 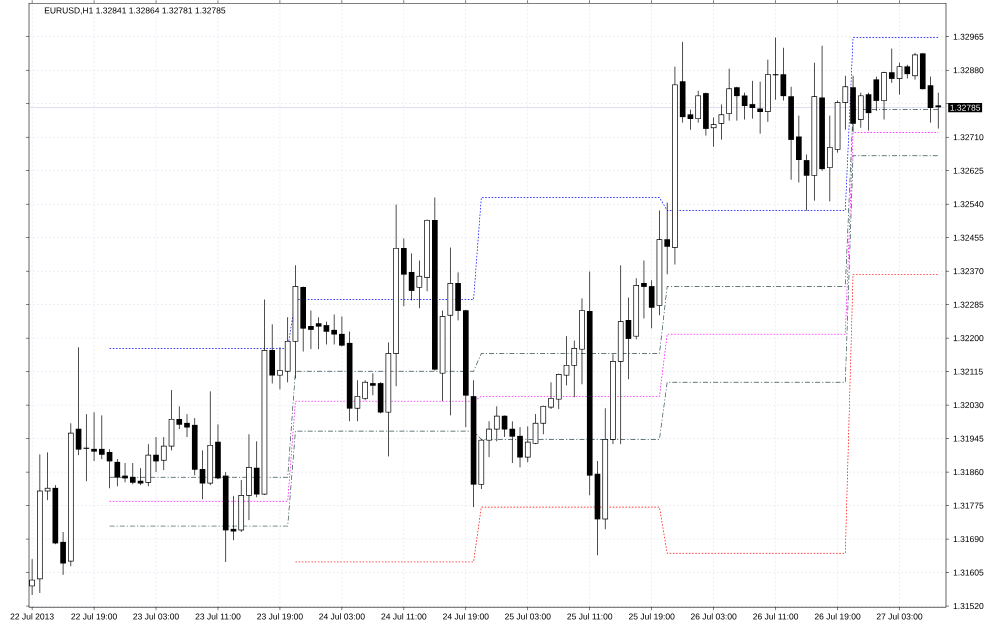 What do you see at coordinates (969, 305) in the screenshot?
I see `y-tick-label: 1.32285` at bounding box center [969, 305].